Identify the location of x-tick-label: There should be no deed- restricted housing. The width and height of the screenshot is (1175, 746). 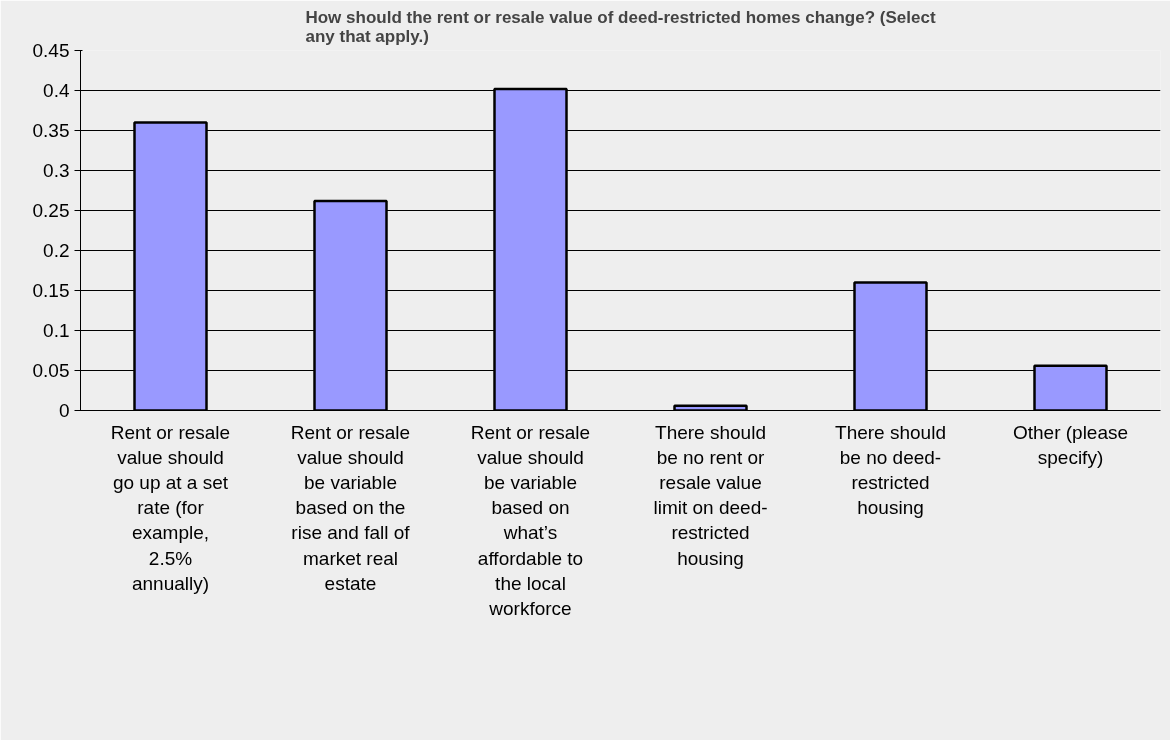
(890, 470).